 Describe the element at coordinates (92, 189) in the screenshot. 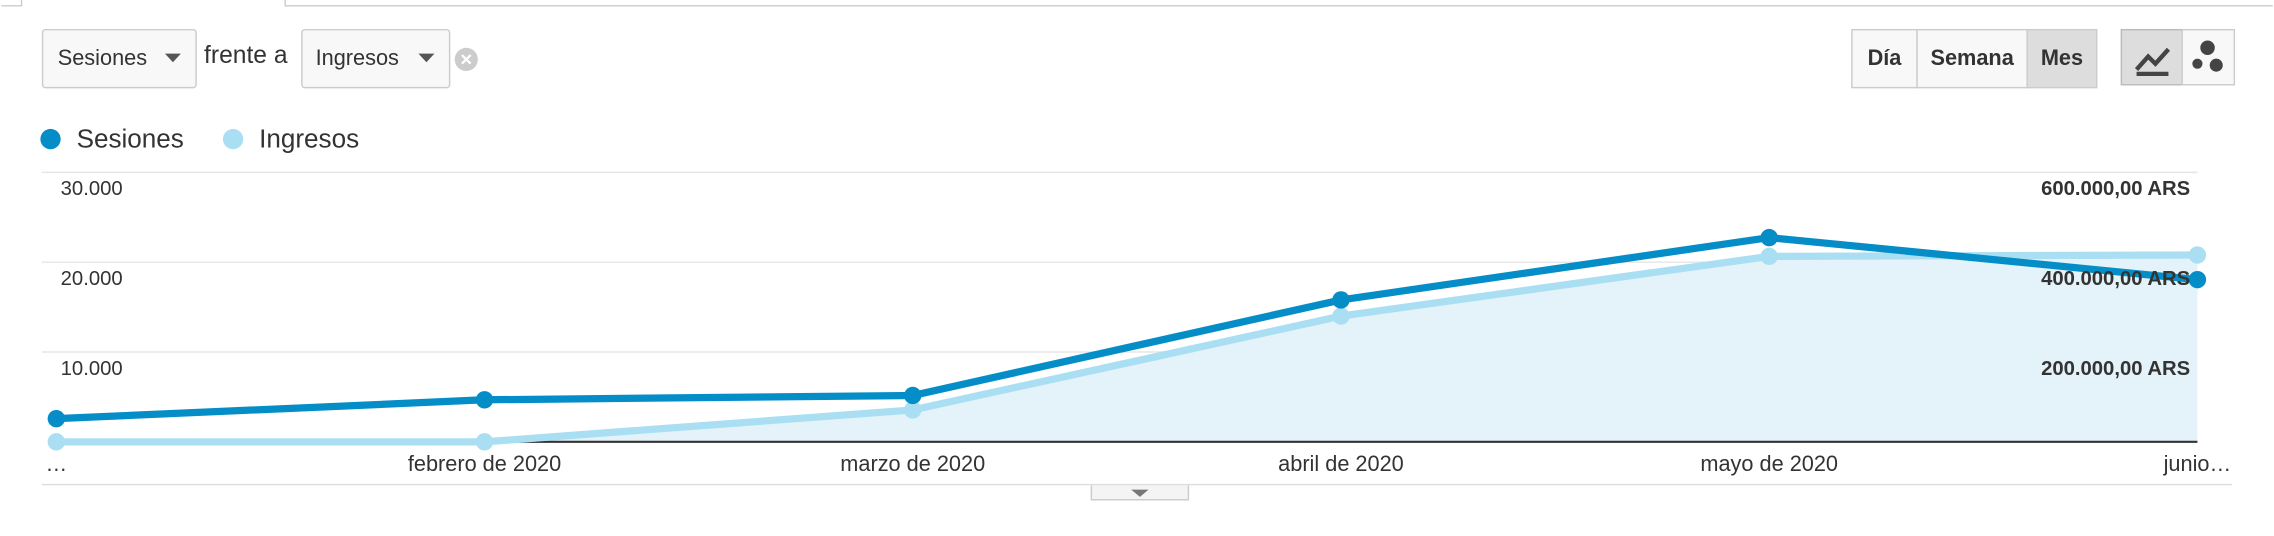

I see `y-tick-label: 30.000` at that location.